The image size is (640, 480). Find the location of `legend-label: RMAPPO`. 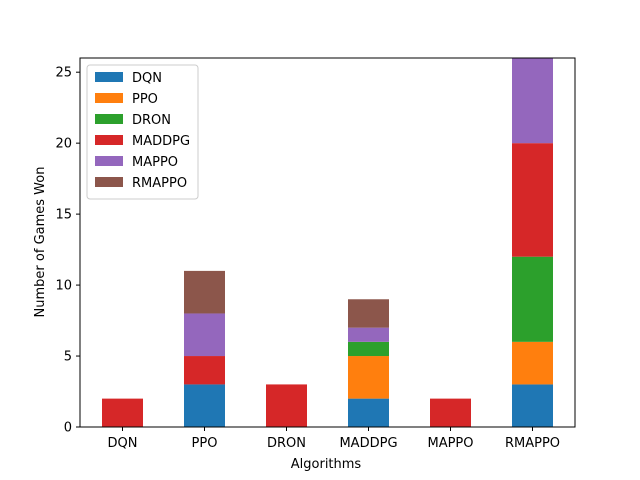

legend-label: RMAPPO is located at coordinates (159, 183).